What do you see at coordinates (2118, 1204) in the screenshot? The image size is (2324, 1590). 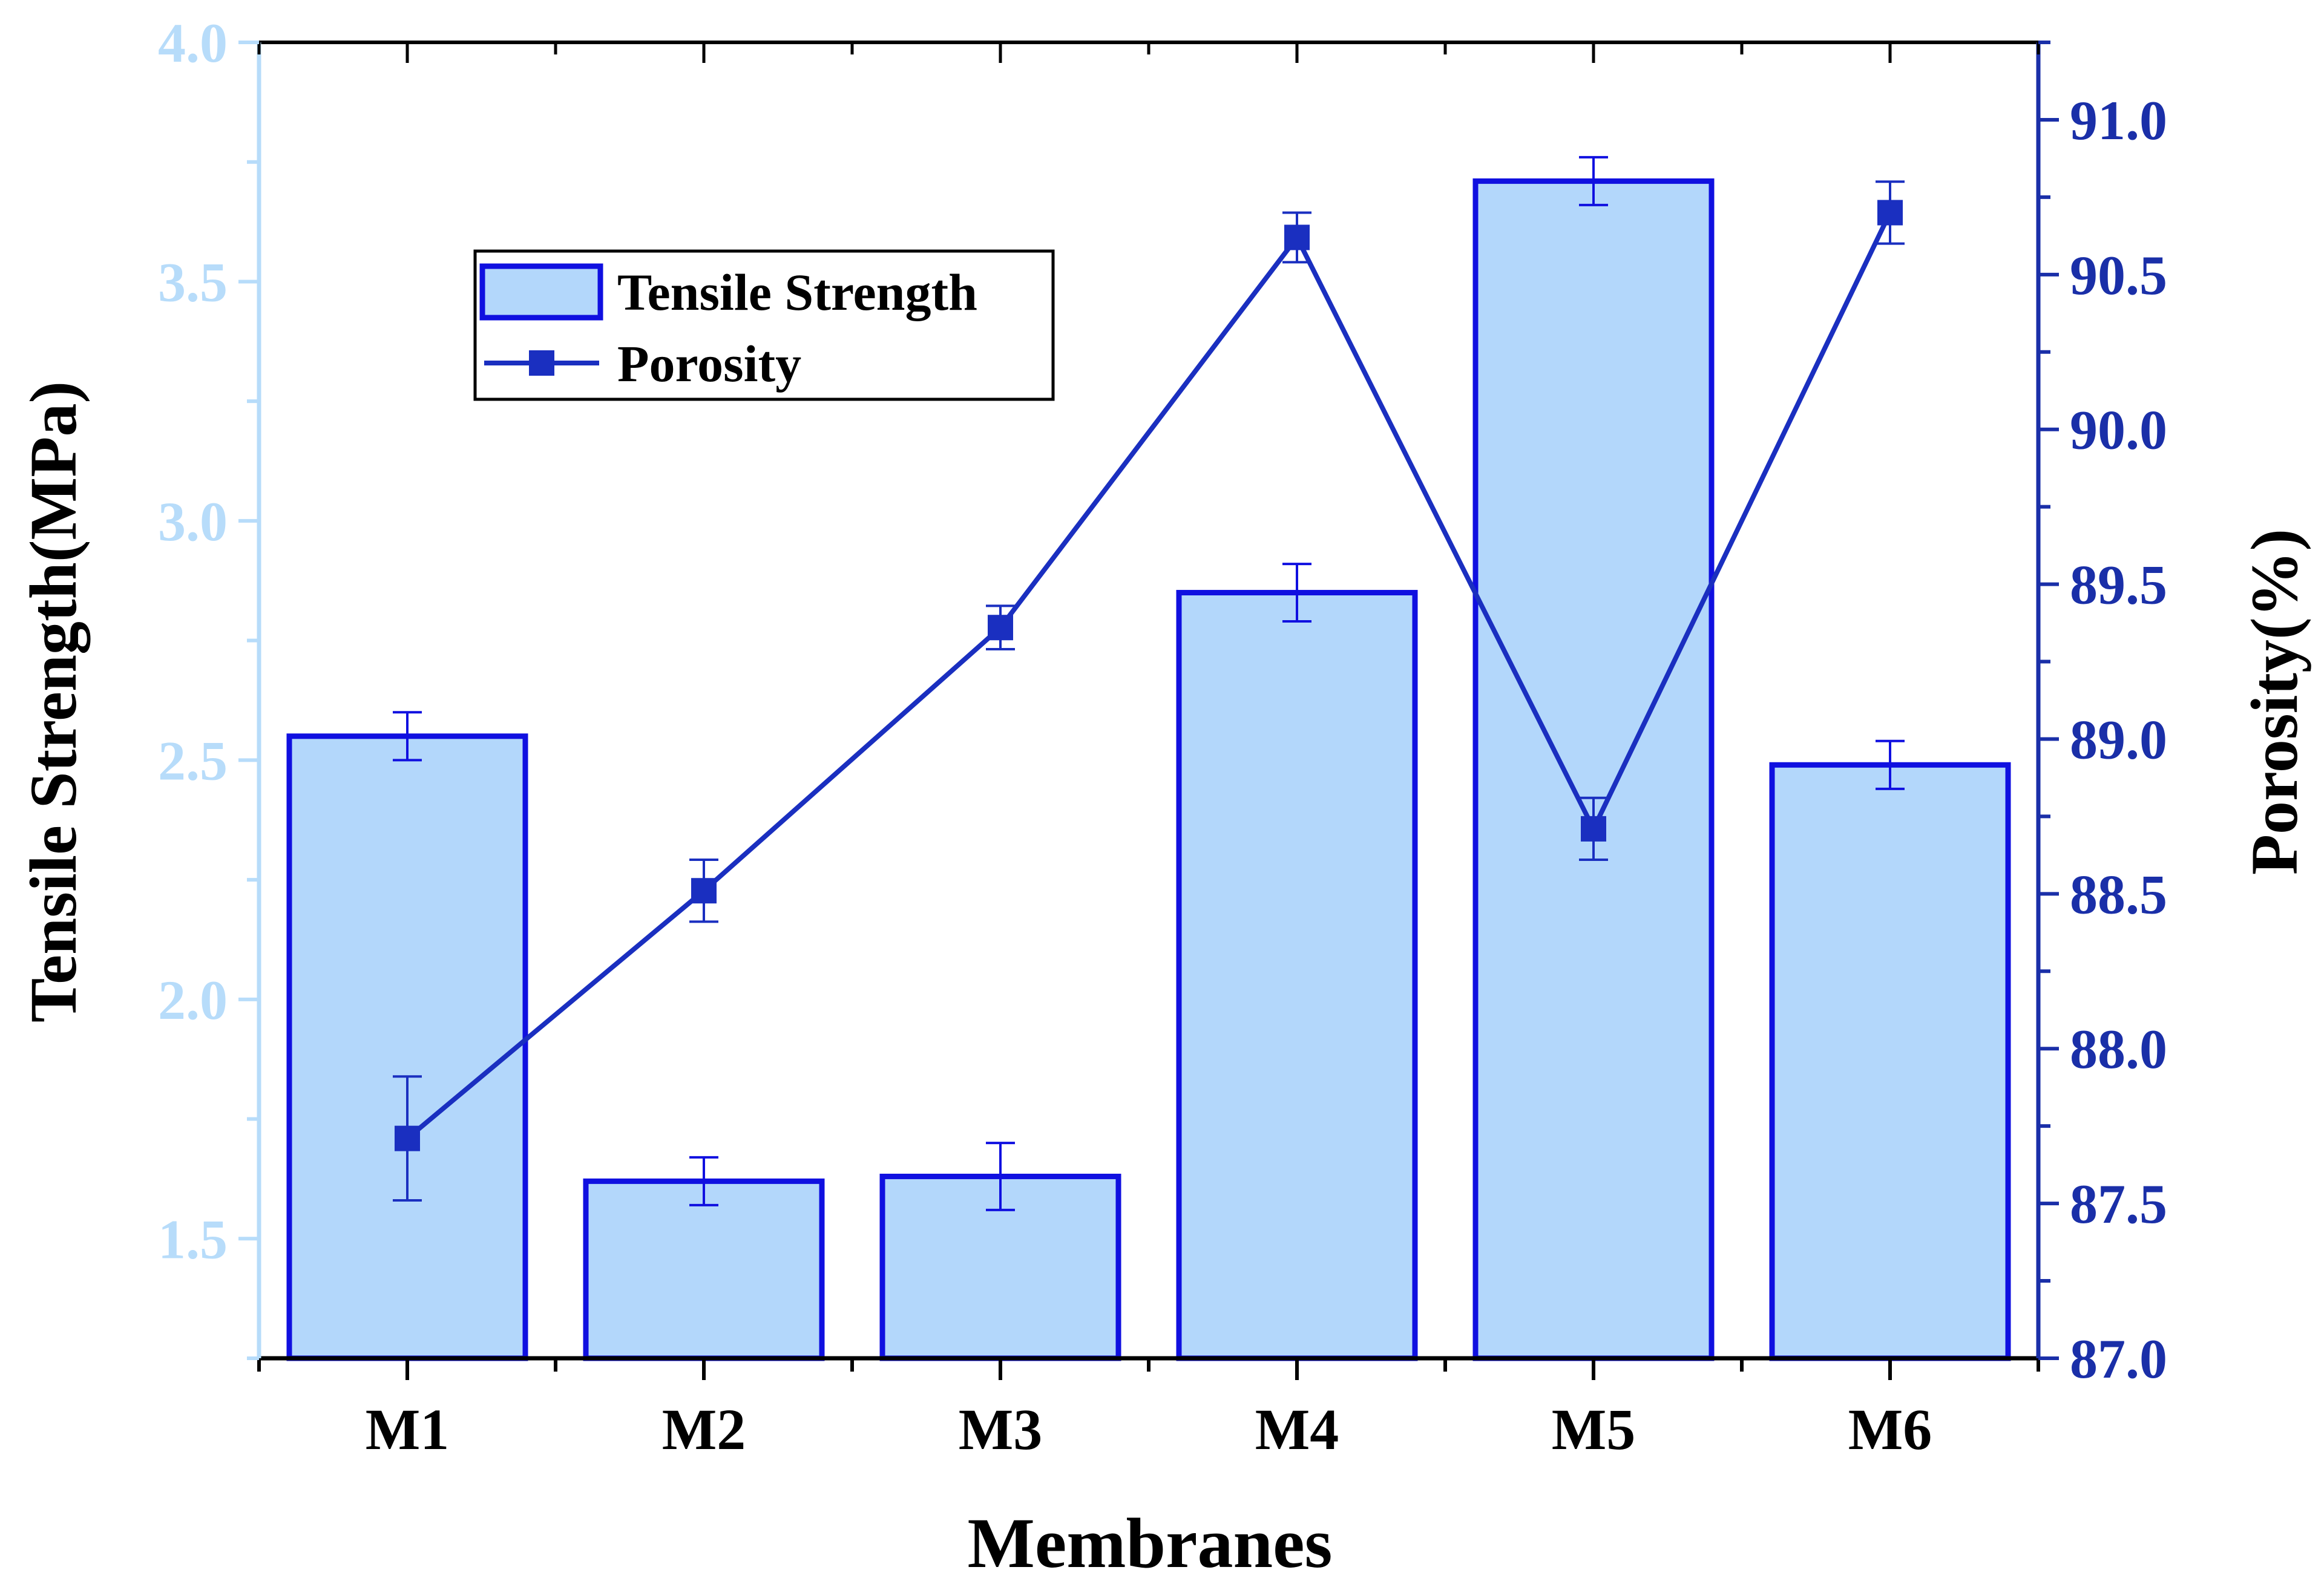 I see `right-tick-label: 87.5` at bounding box center [2118, 1204].